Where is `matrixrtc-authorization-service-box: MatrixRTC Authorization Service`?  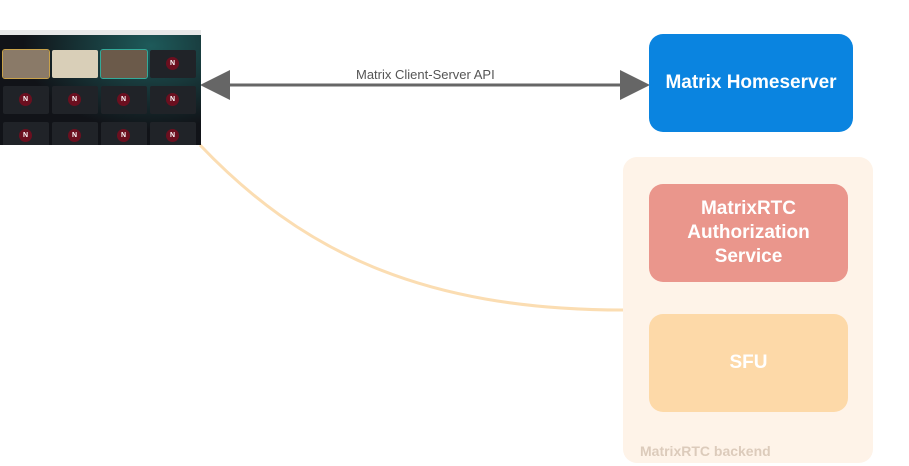 matrixrtc-authorization-service-box: MatrixRTC Authorization Service is located at coordinates (748, 233).